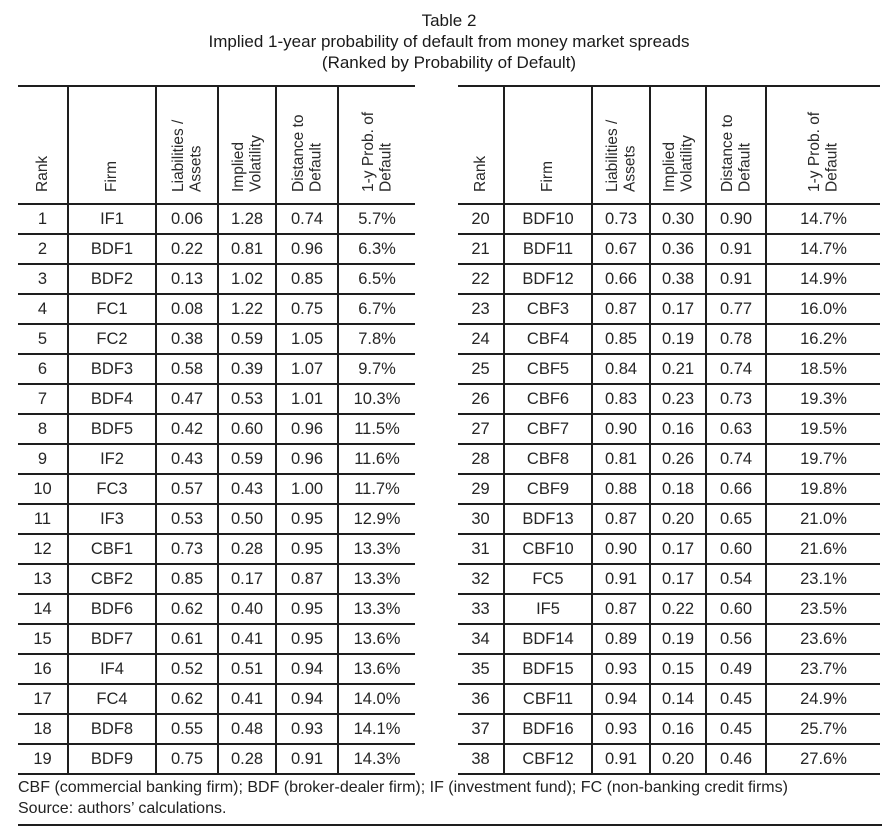 The width and height of the screenshot is (885, 831). Describe the element at coordinates (669, 519) in the screenshot. I see `table-row: 30 BDF13 0.87 0.20 0.65 21.0%` at that location.